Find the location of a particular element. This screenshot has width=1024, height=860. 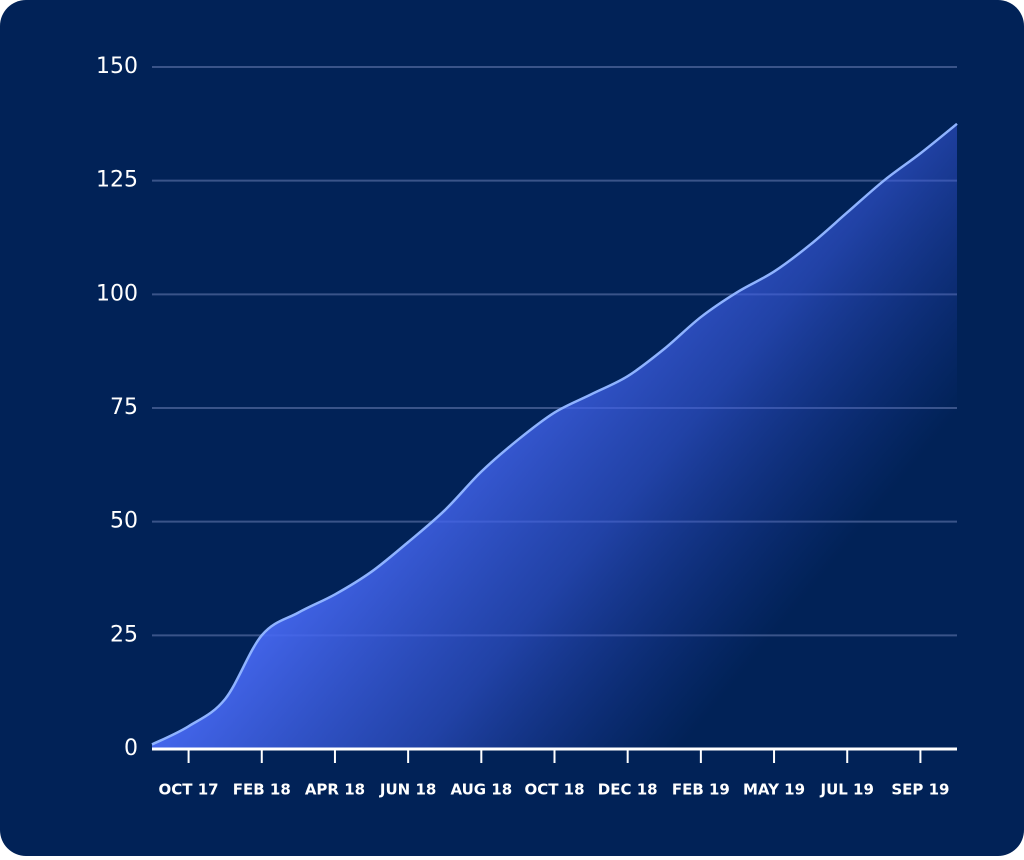

x-tick-label: FEB 18 is located at coordinates (262, 790).